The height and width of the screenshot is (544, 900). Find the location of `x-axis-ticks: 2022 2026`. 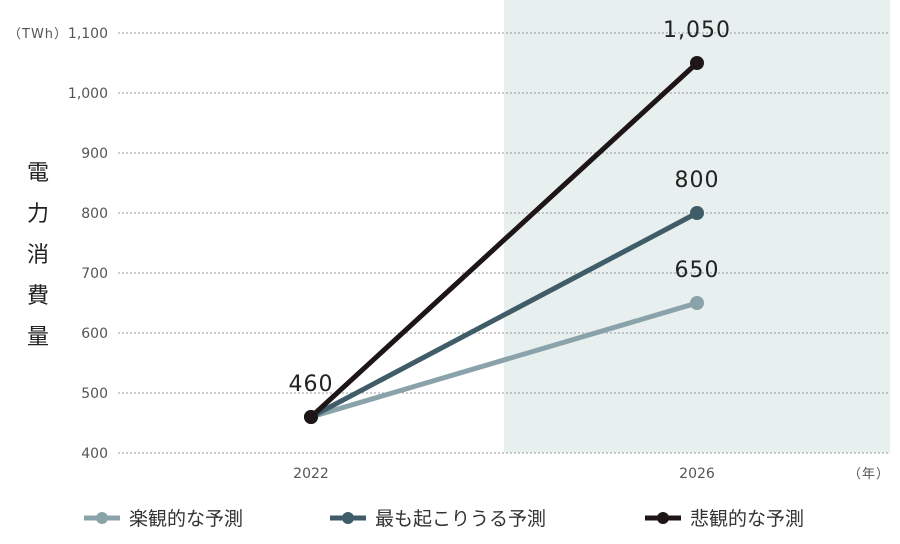

x-axis-ticks: 2022 2026 is located at coordinates (504, 474).